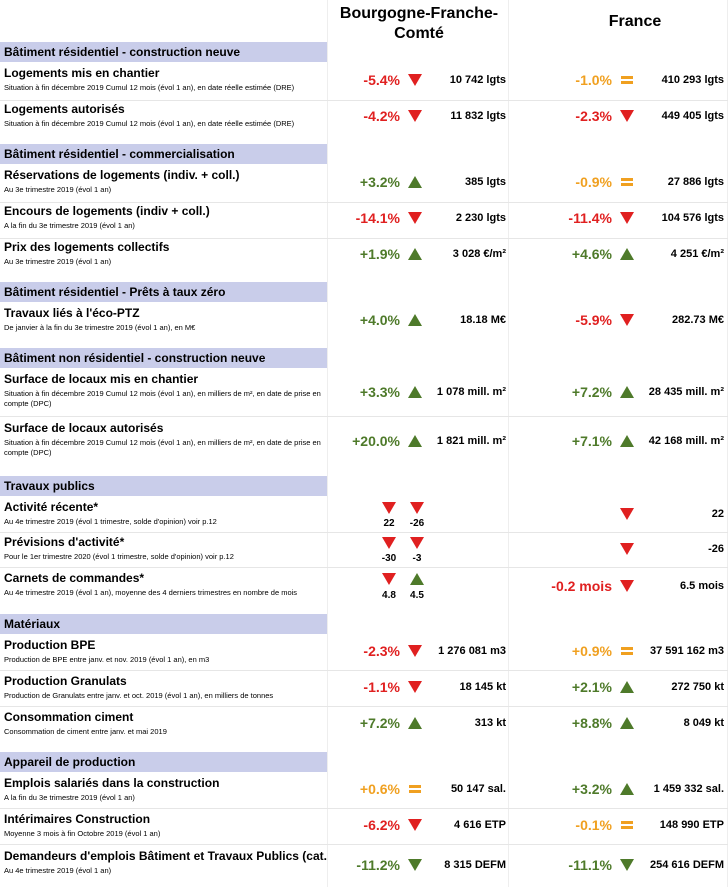 This screenshot has height=887, width=728. Describe the element at coordinates (686, 651) in the screenshot. I see `france-value: 37 591 162 m3` at that location.